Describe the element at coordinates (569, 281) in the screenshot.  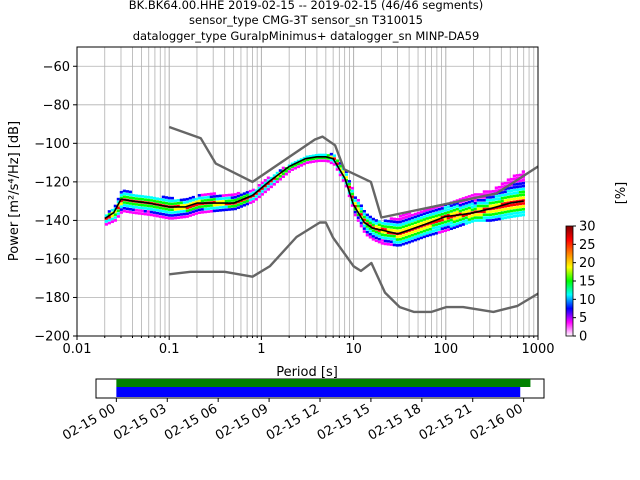
I see `colorbar-scale` at that location.